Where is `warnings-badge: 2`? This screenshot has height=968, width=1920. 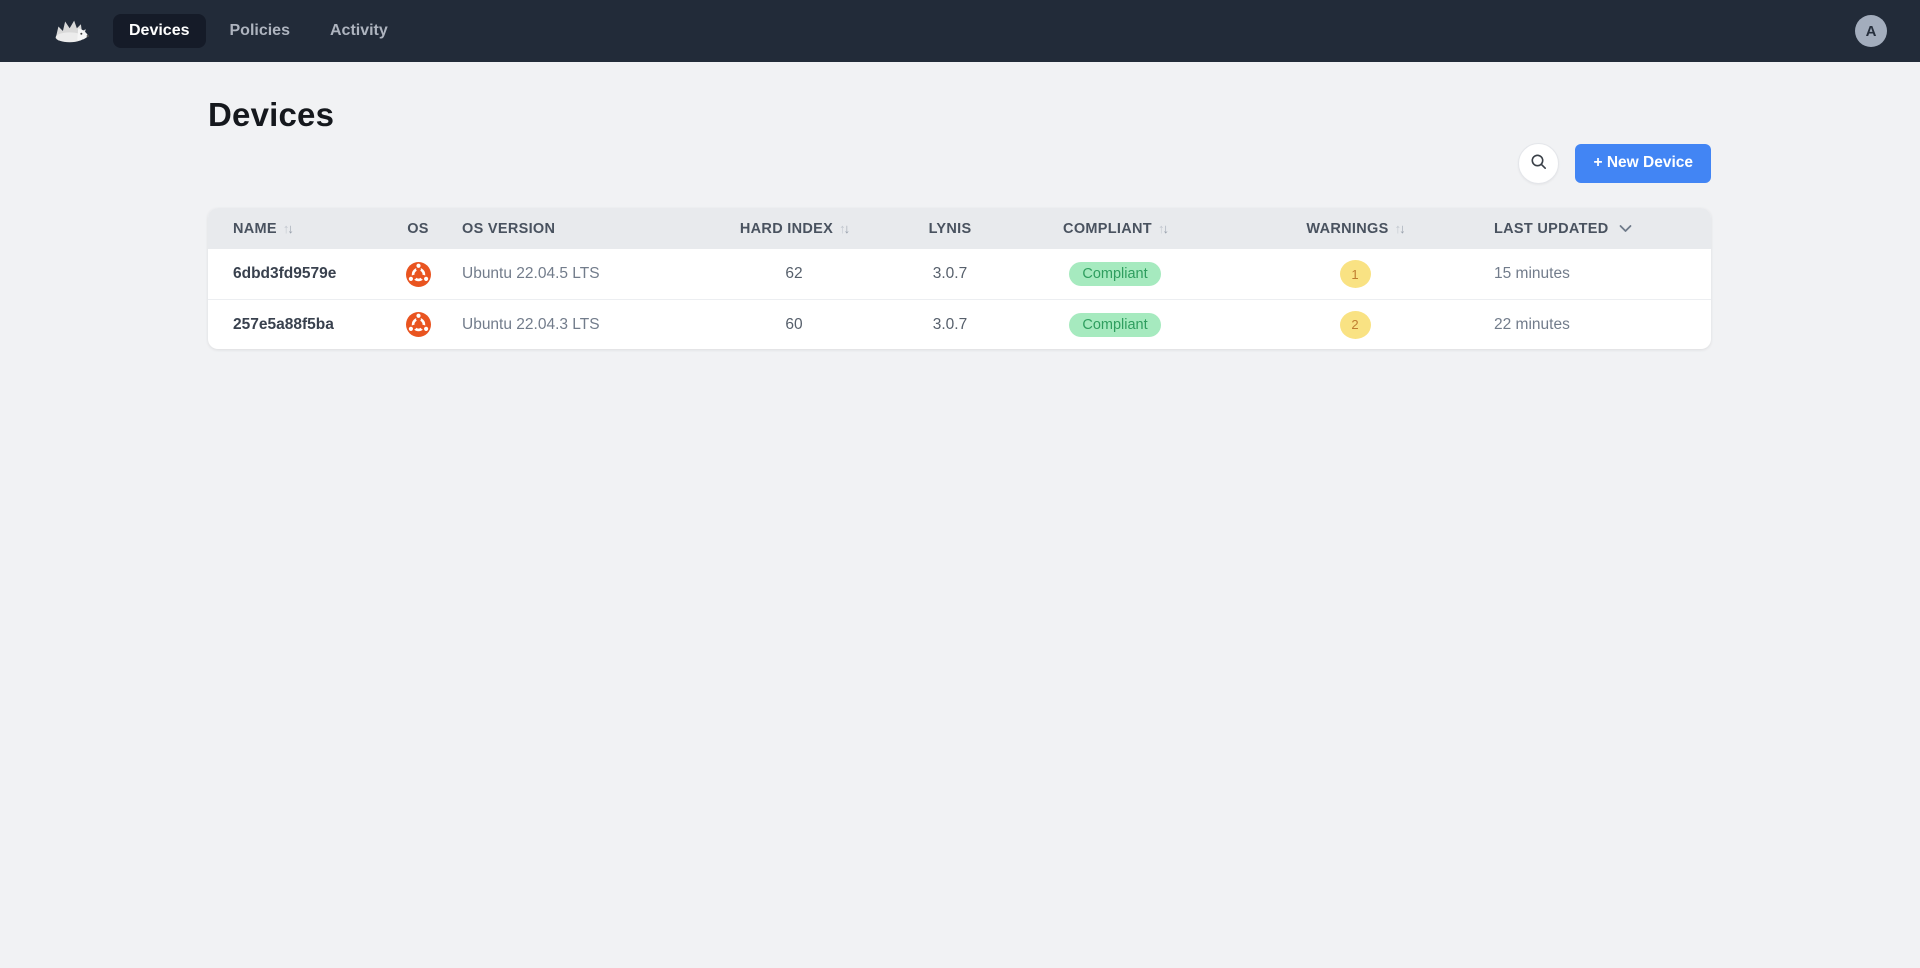 warnings-badge: 2 is located at coordinates (1355, 324).